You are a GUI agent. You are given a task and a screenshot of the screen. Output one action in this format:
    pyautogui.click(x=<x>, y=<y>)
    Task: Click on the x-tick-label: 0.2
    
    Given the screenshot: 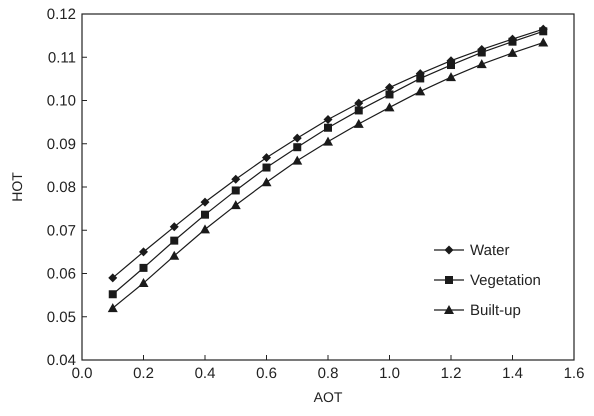 What is the action you would take?
    pyautogui.click(x=143, y=373)
    